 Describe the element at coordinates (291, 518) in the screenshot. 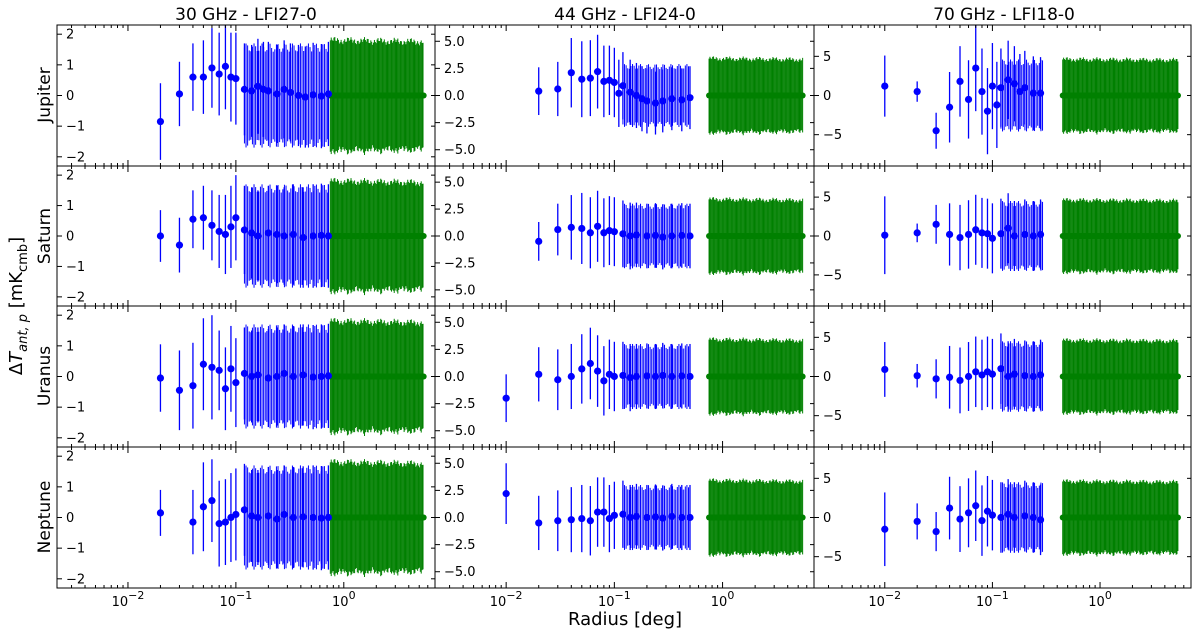

I see `panel-neptune-col0-plot-area` at that location.